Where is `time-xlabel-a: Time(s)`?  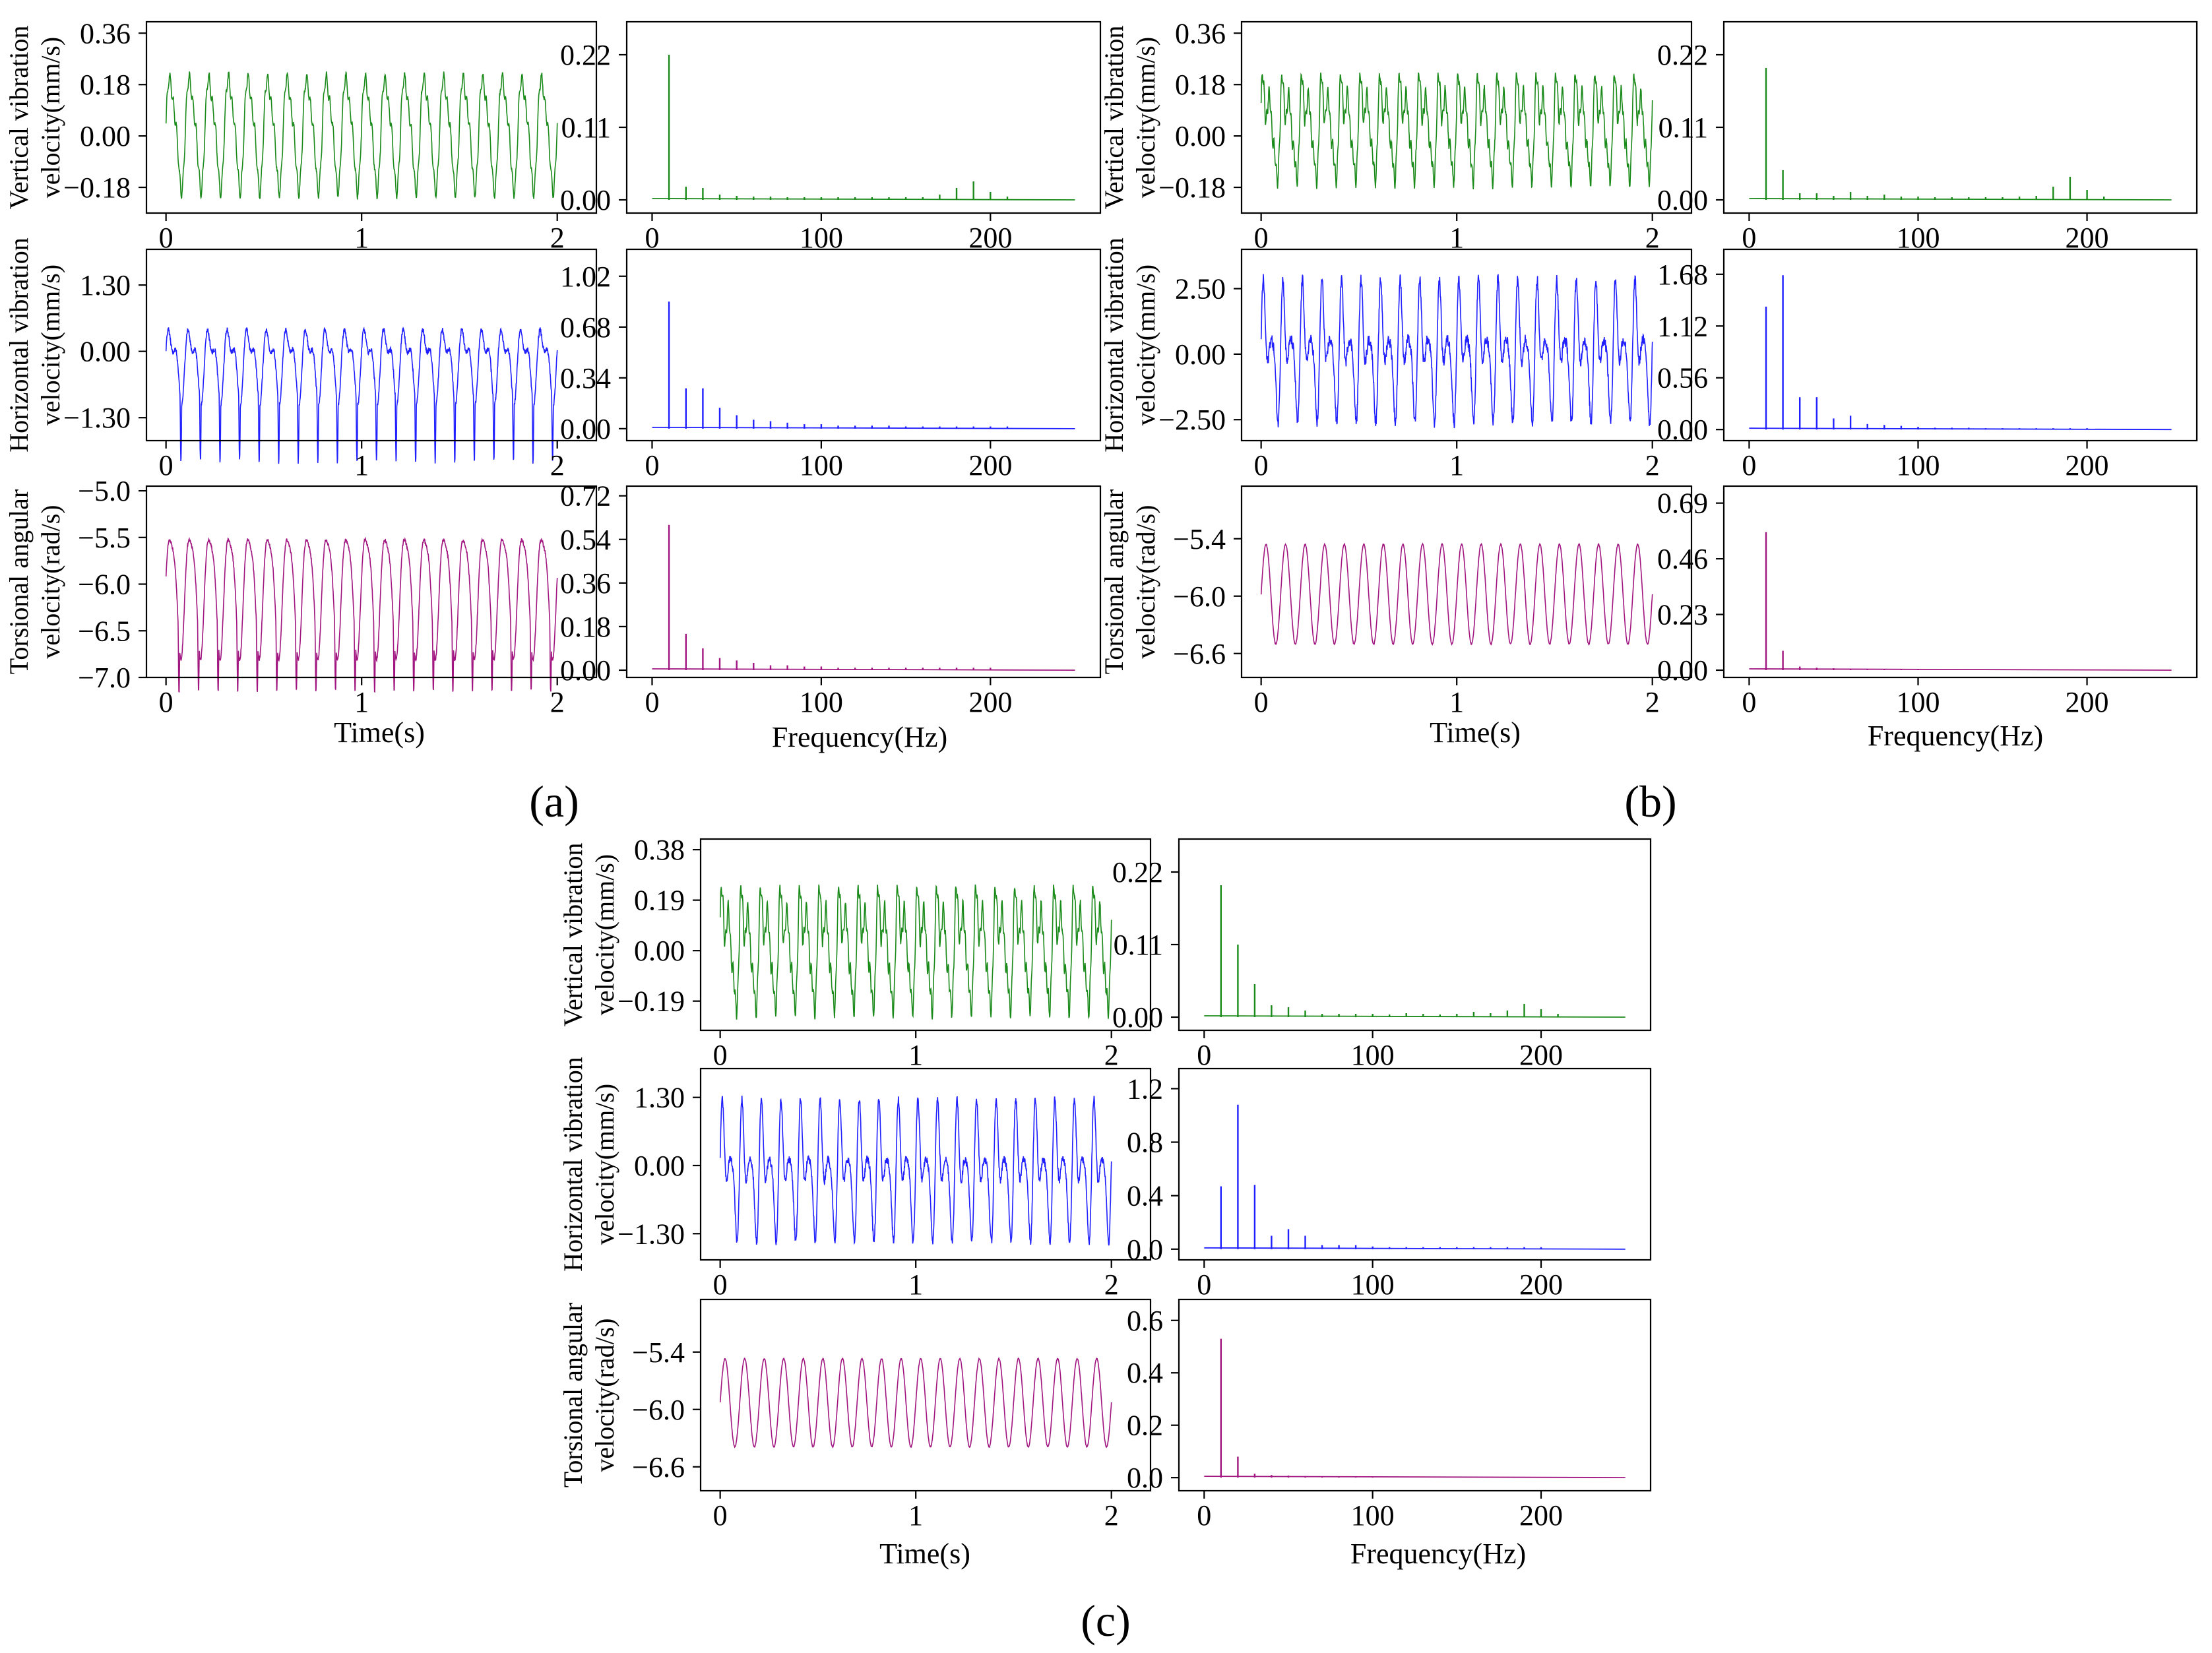 time-xlabel-a: Time(s) is located at coordinates (379, 732).